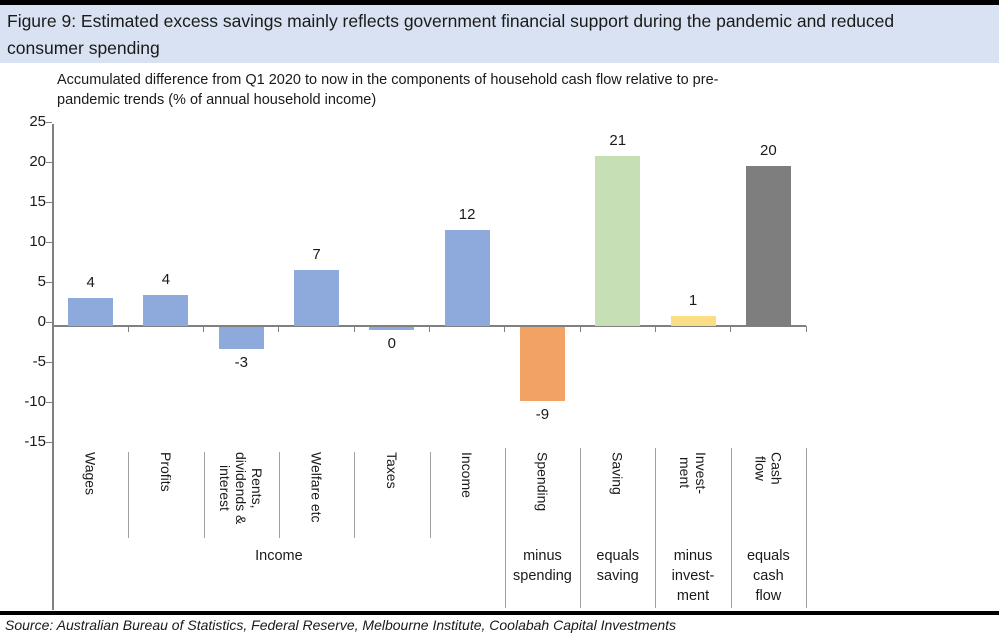 The width and height of the screenshot is (999, 638). I want to click on bar-investment, so click(693, 320).